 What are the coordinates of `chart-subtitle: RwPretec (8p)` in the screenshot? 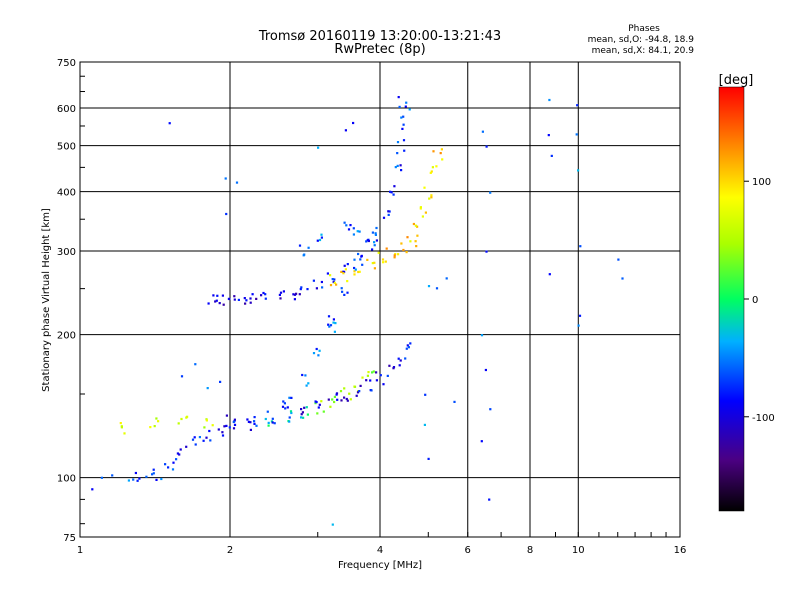 It's located at (379, 49).